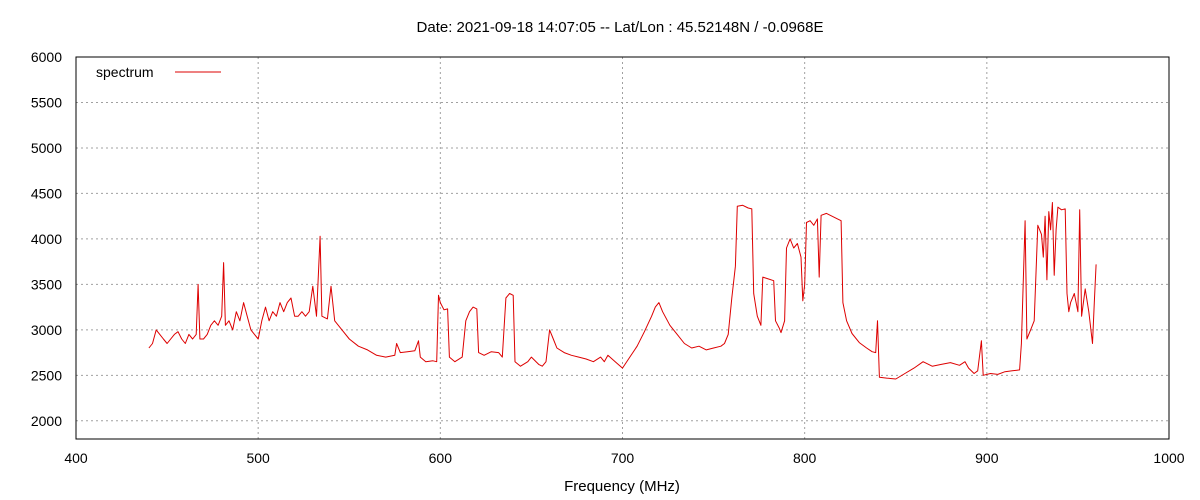 This screenshot has height=500, width=1200. What do you see at coordinates (46, 284) in the screenshot?
I see `y-tick-label: 3500` at bounding box center [46, 284].